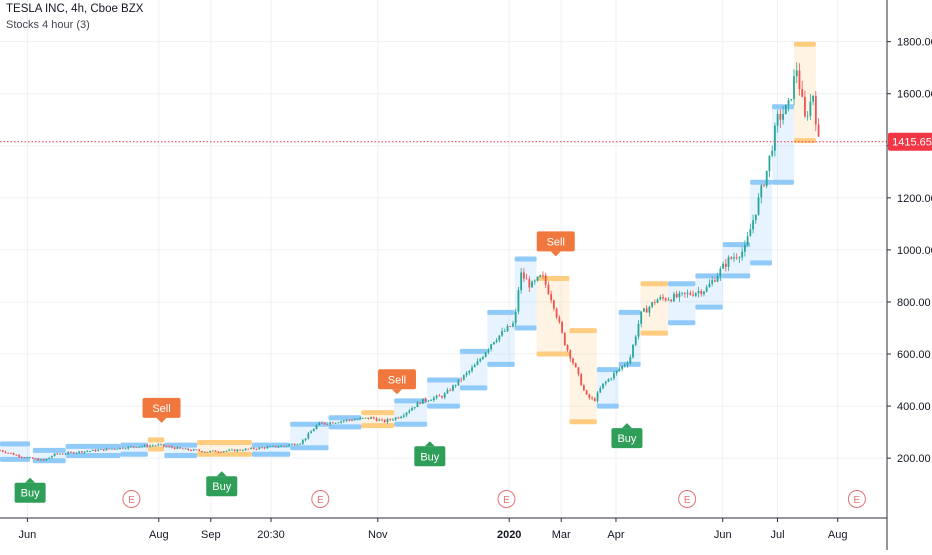 This screenshot has height=555, width=932. What do you see at coordinates (838, 535) in the screenshot?
I see `x-tick-label: Aug` at bounding box center [838, 535].